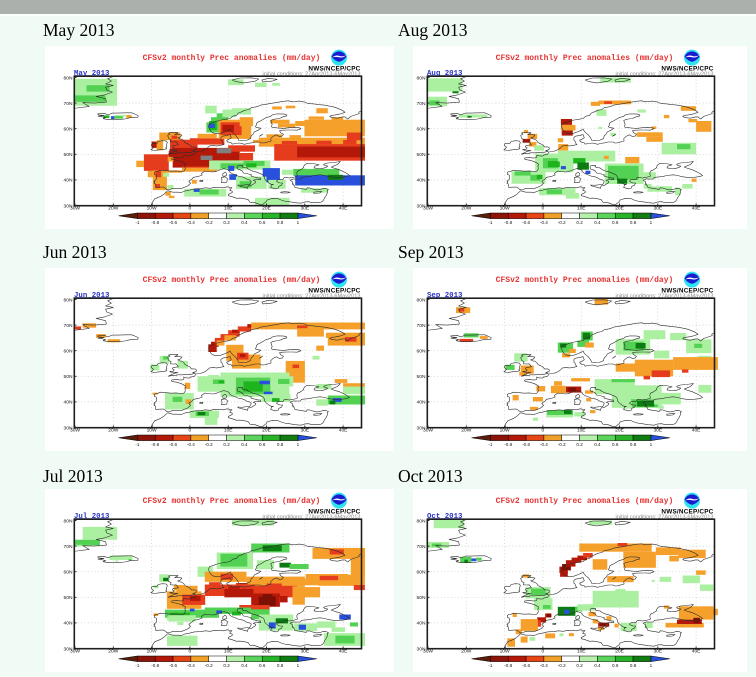 Image resolution: width=756 pixels, height=677 pixels. What do you see at coordinates (191, 221) in the screenshot?
I see `svg-text: -0.4` at bounding box center [191, 221].